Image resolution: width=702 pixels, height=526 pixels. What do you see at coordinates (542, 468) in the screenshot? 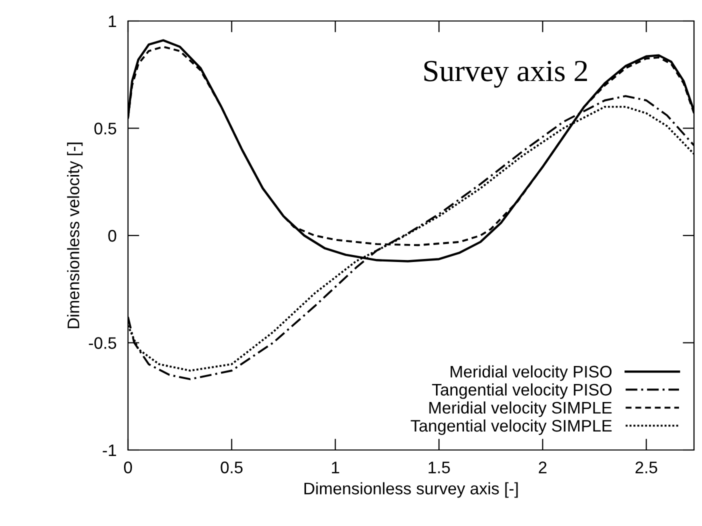
I see `x-tick-label: 2` at bounding box center [542, 468].